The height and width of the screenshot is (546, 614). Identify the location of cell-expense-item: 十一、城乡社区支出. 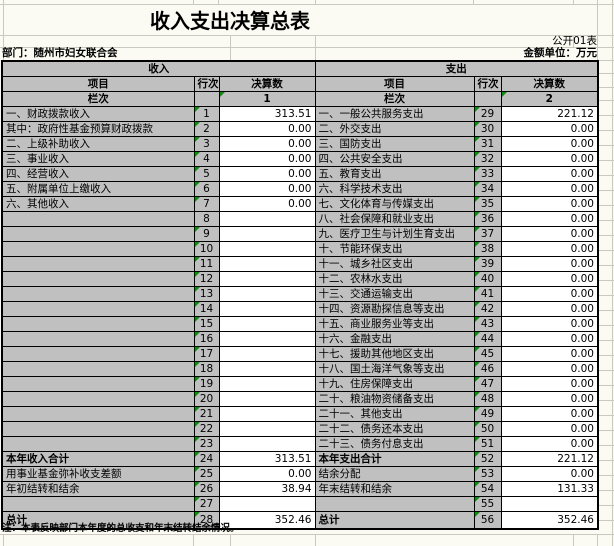
(394, 264).